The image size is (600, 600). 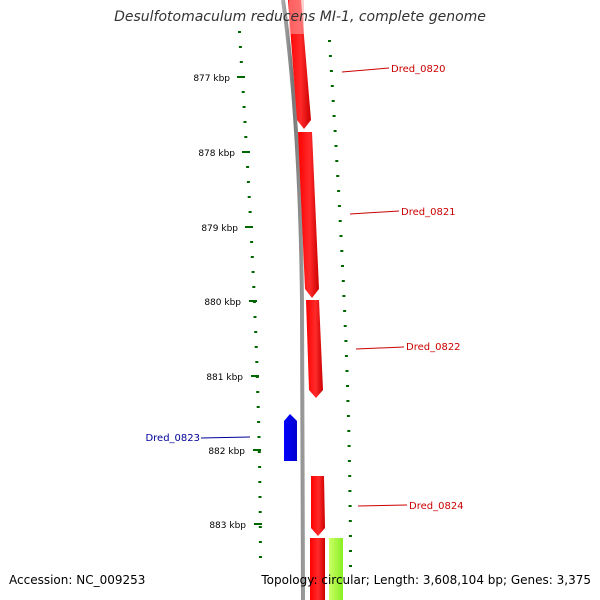 I want to click on tick-880: 880 kbp, so click(x=230, y=303).